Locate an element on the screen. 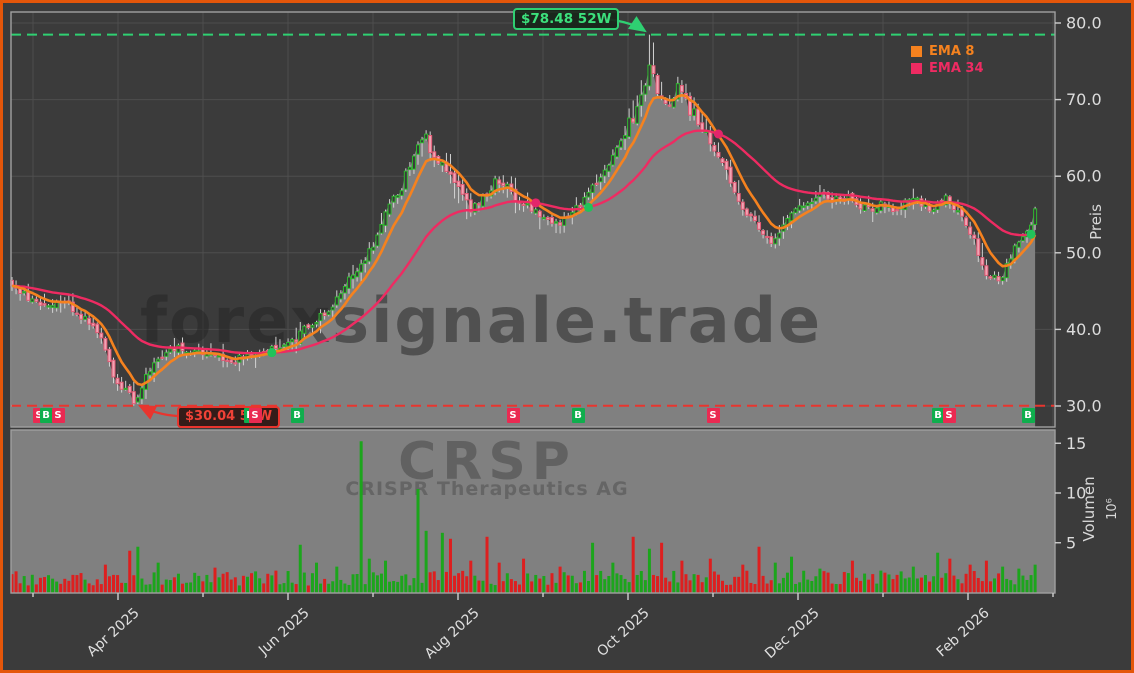 The width and height of the screenshot is (1134, 673). volume-tick-label: 15 is located at coordinates (1076, 443).